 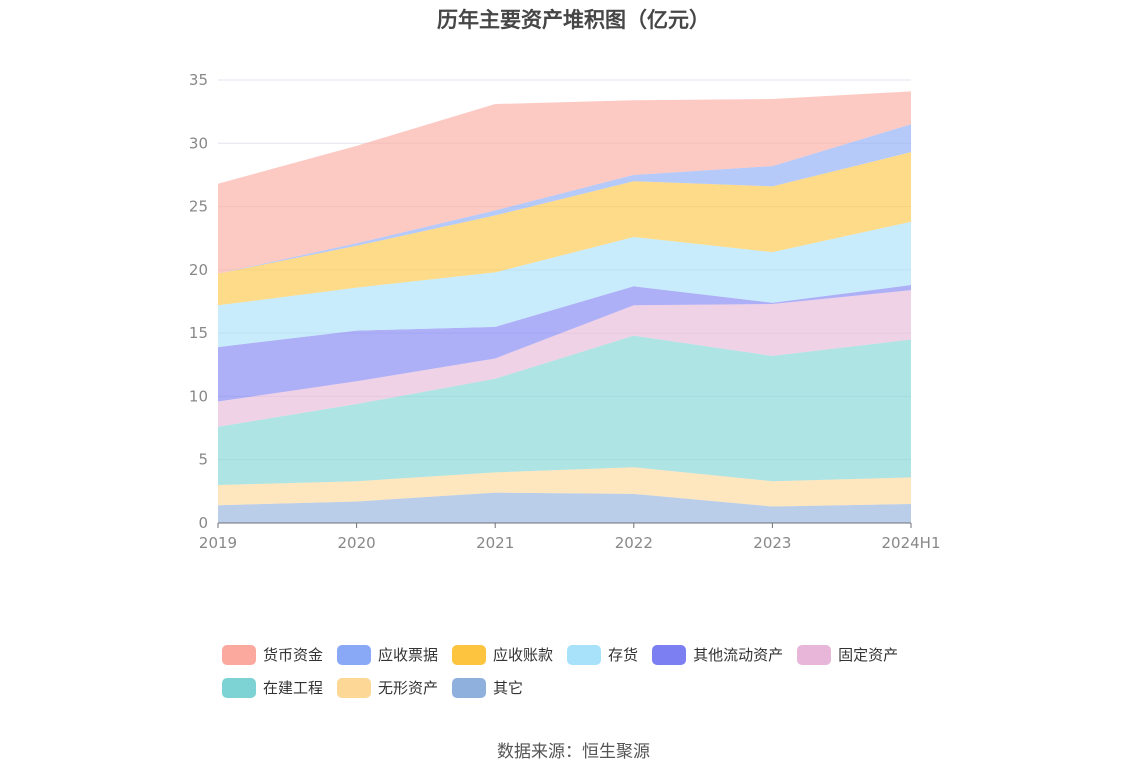 What do you see at coordinates (218, 543) in the screenshot?
I see `x-tick-label: 2019` at bounding box center [218, 543].